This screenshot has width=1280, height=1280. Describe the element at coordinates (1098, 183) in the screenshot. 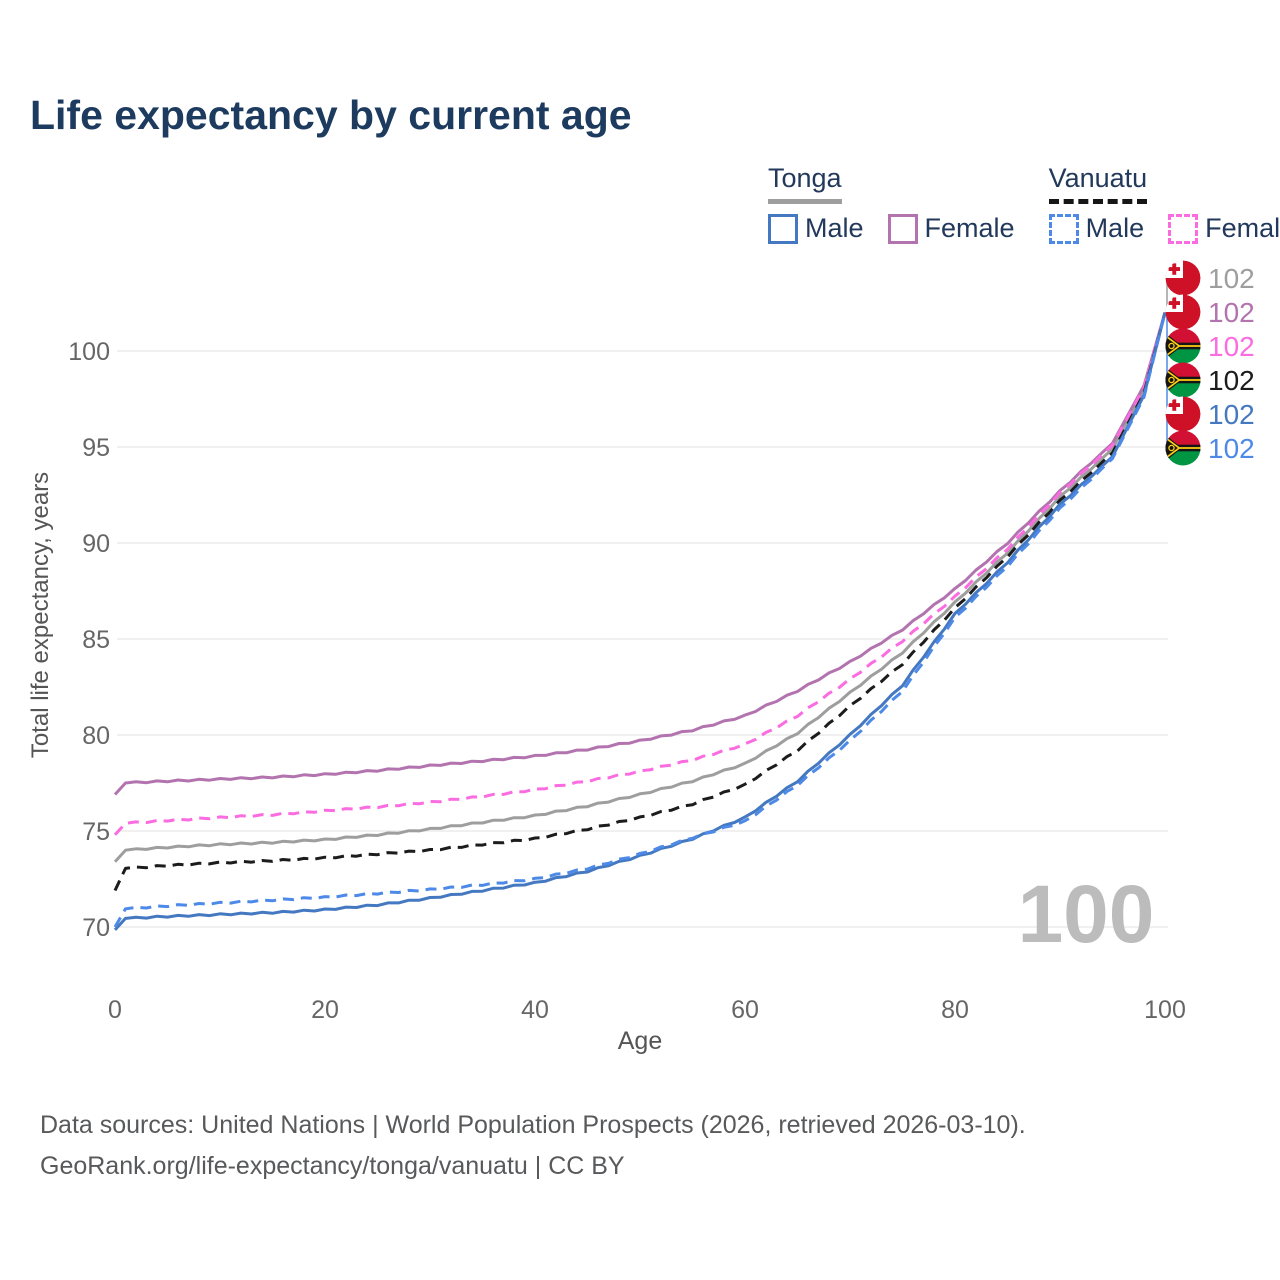

I see `legend-title-vanuatu: Vanuatu` at that location.